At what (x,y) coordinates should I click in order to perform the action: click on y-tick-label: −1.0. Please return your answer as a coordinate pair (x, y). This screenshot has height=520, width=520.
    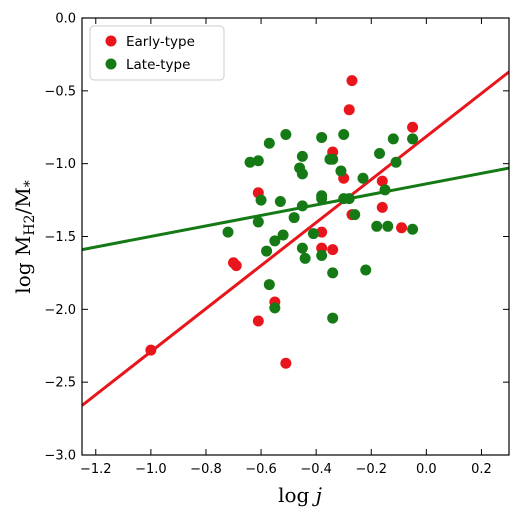
    Looking at the image, I should click on (60, 164).